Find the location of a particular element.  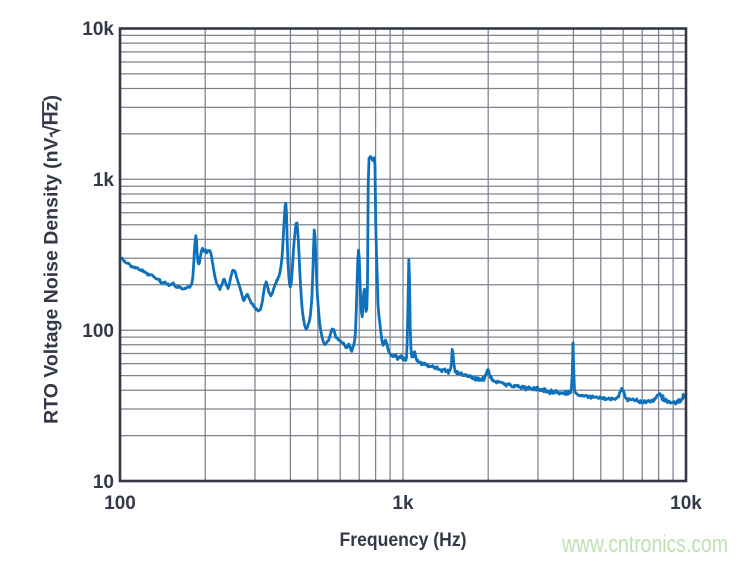

svg-text: www.cntronics.com is located at coordinates (644, 544).